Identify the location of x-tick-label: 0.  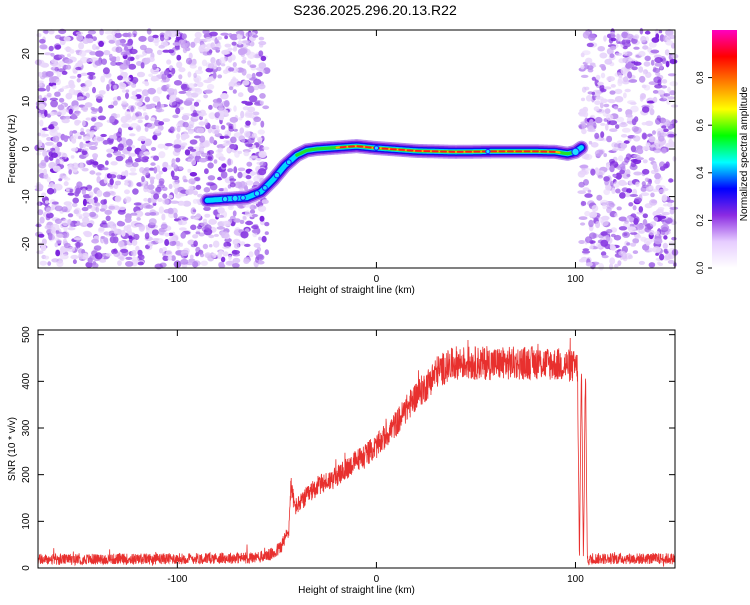
(377, 279).